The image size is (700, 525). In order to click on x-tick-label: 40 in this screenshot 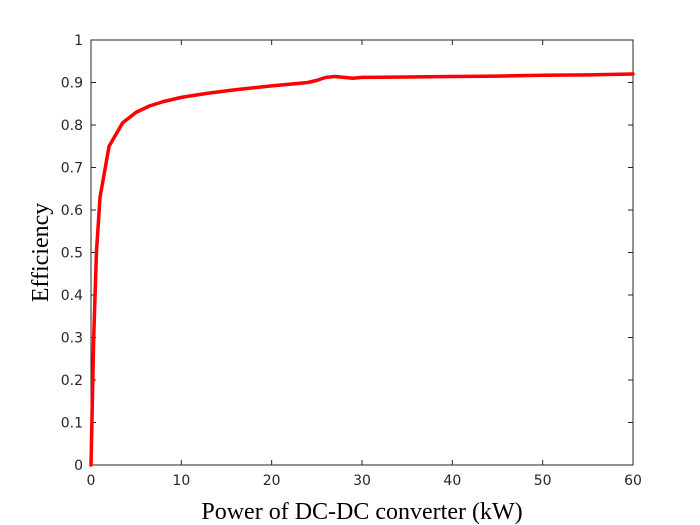, I will do `click(452, 481)`.